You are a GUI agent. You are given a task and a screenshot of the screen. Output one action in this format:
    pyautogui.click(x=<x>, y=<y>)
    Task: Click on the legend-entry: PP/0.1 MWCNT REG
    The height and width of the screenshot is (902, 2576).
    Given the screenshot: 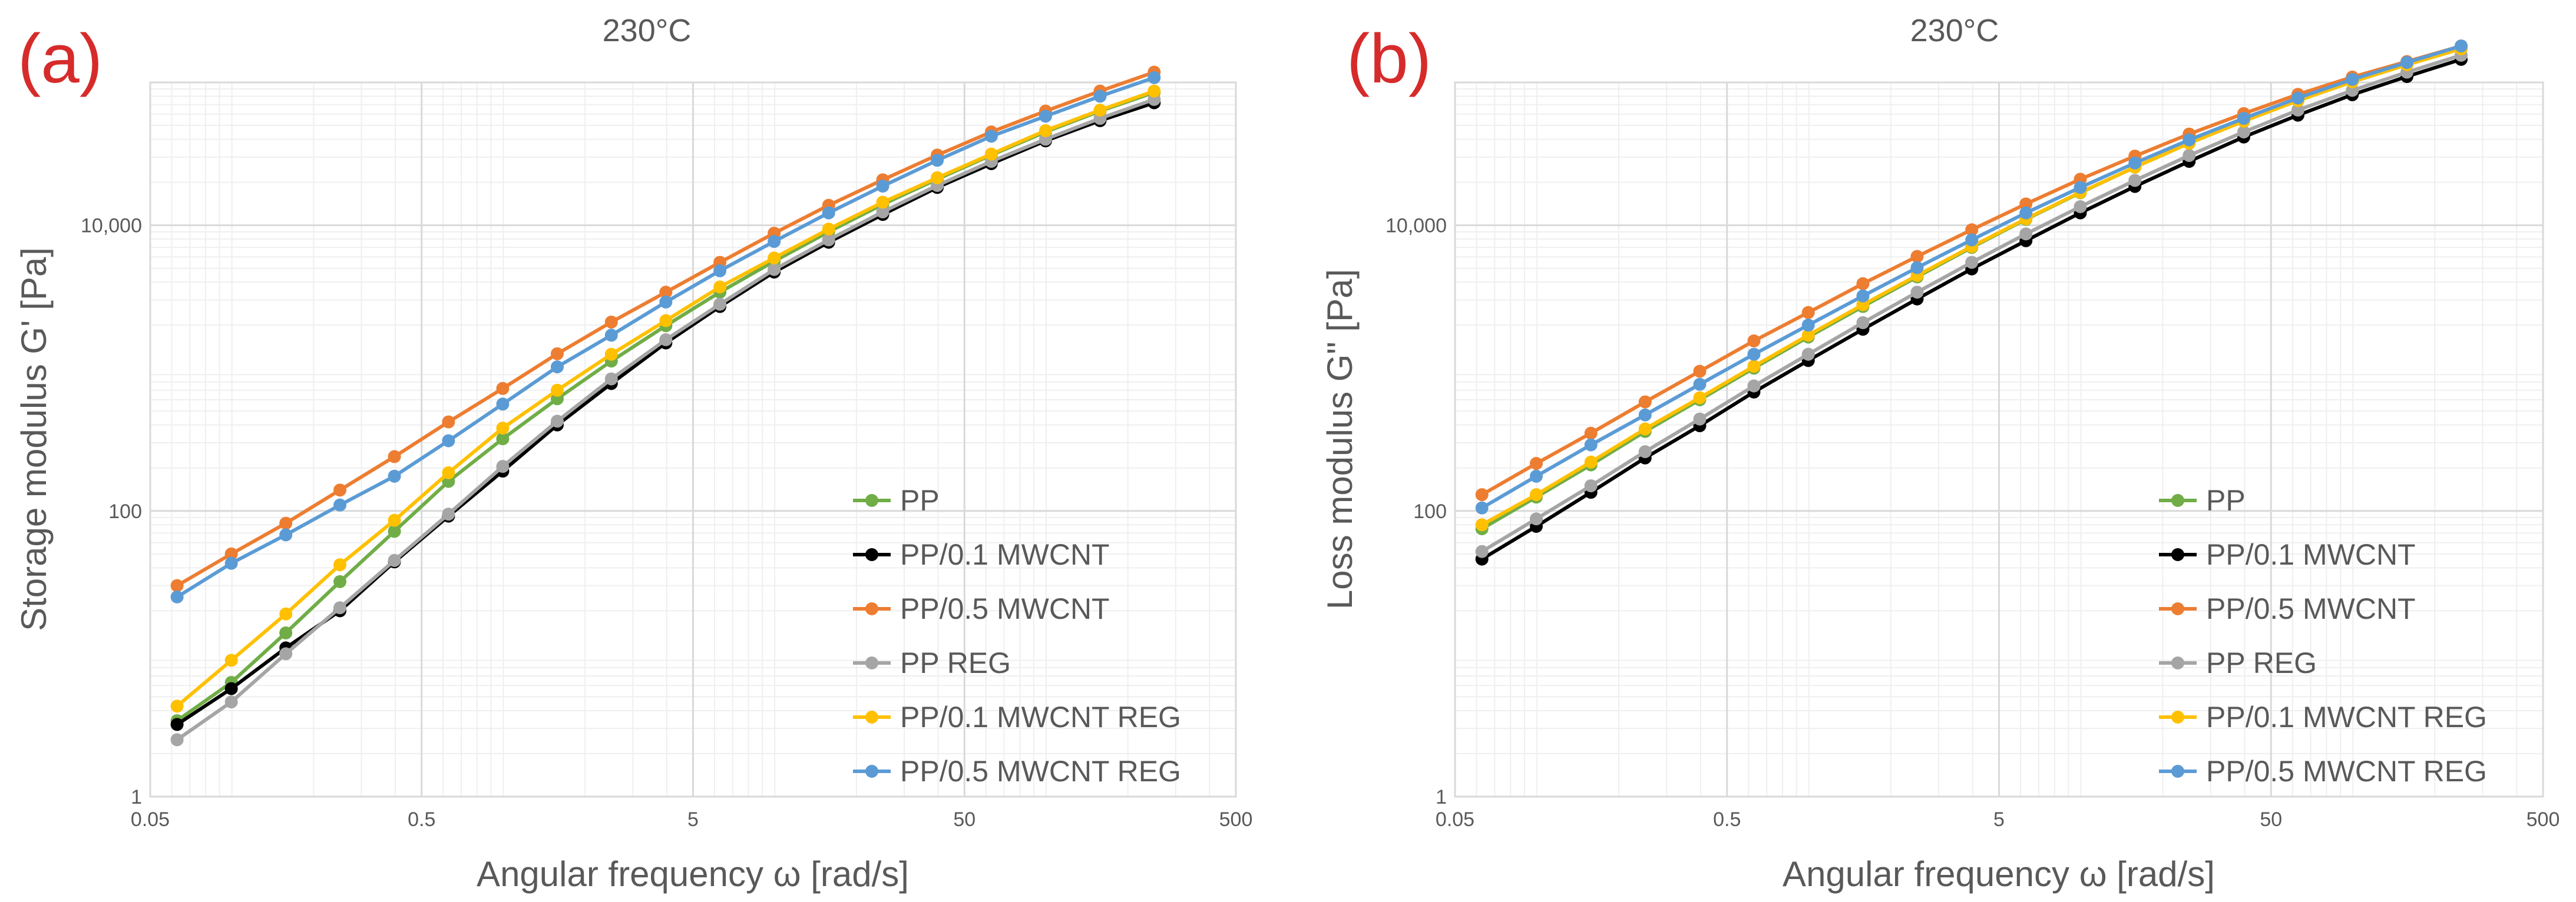 What is the action you would take?
    pyautogui.click(x=2323, y=718)
    